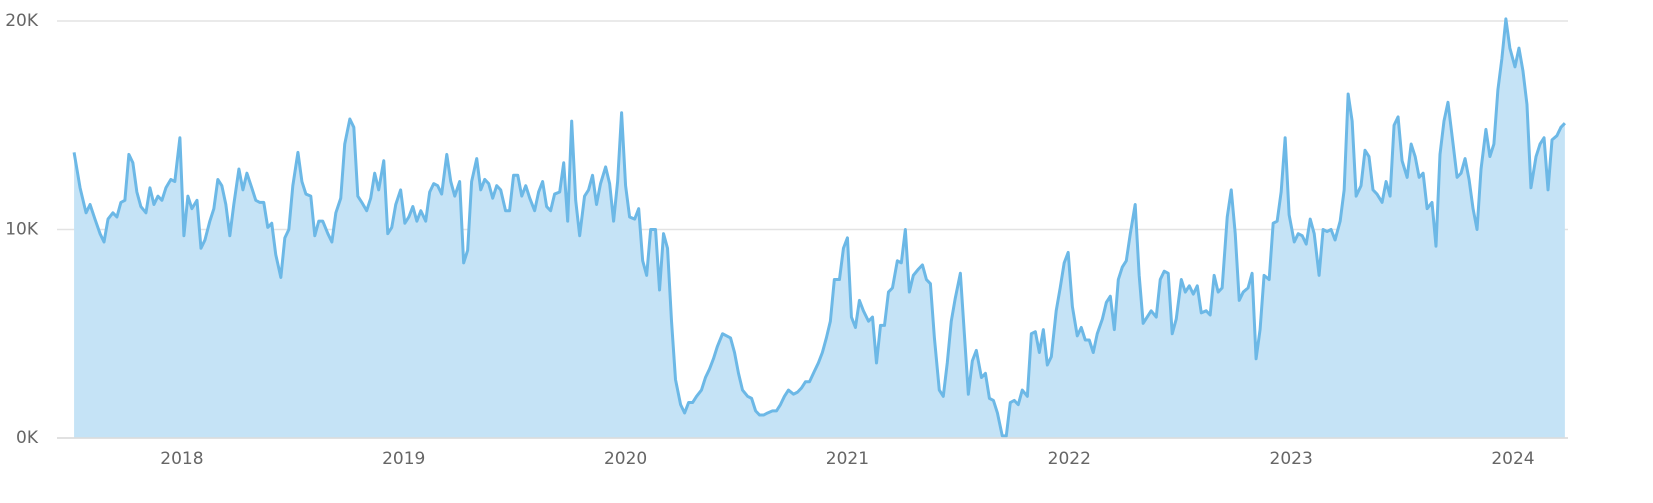  Describe the element at coordinates (1512, 459) in the screenshot. I see `x-tick-label: 2024` at that location.